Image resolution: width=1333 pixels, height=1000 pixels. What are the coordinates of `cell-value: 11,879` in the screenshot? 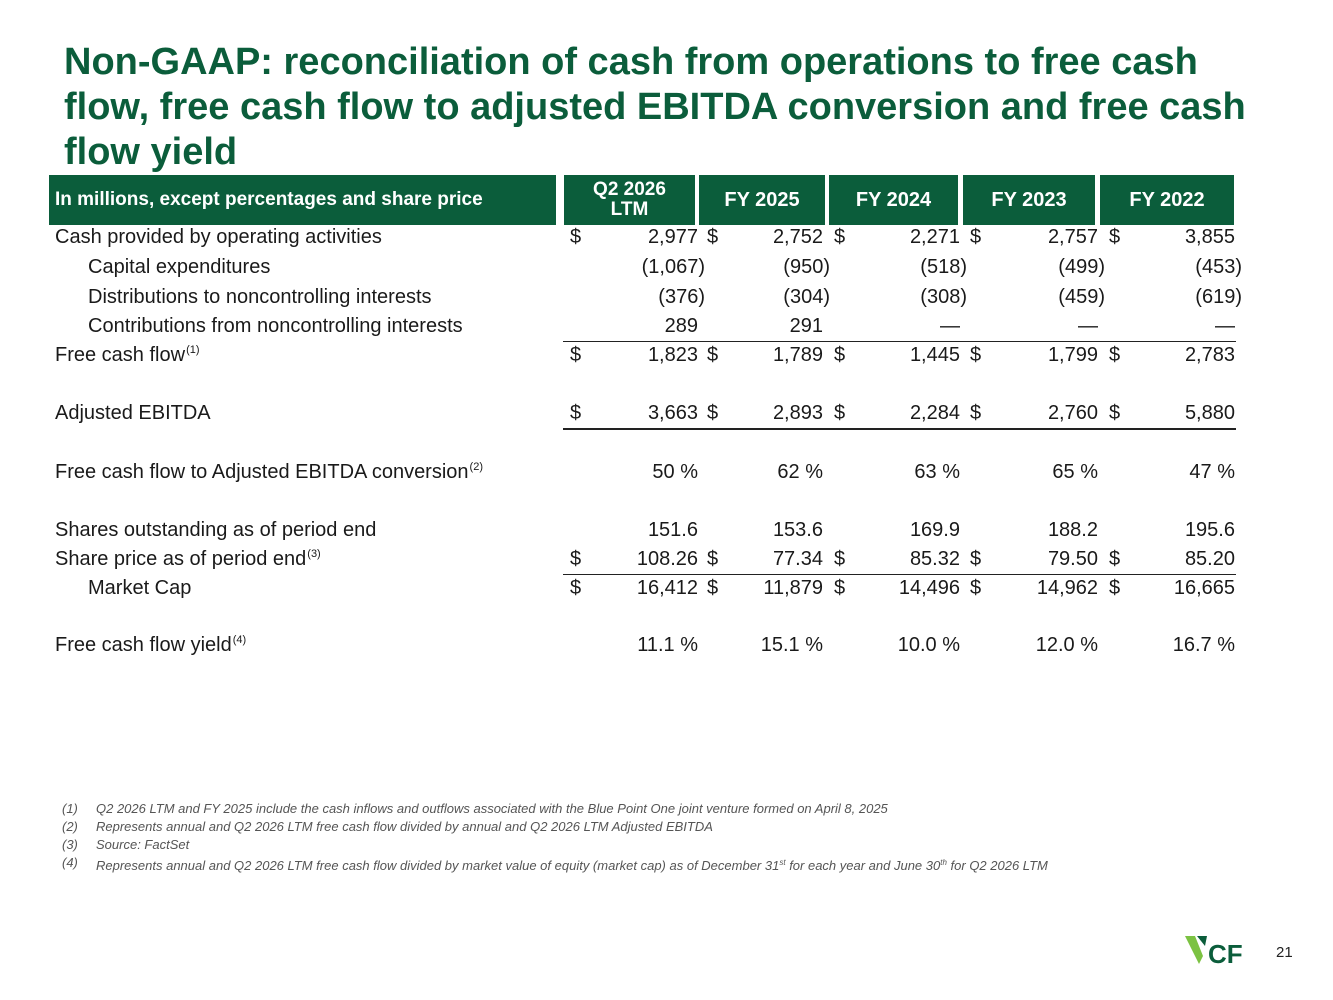 It's located at (793, 588).